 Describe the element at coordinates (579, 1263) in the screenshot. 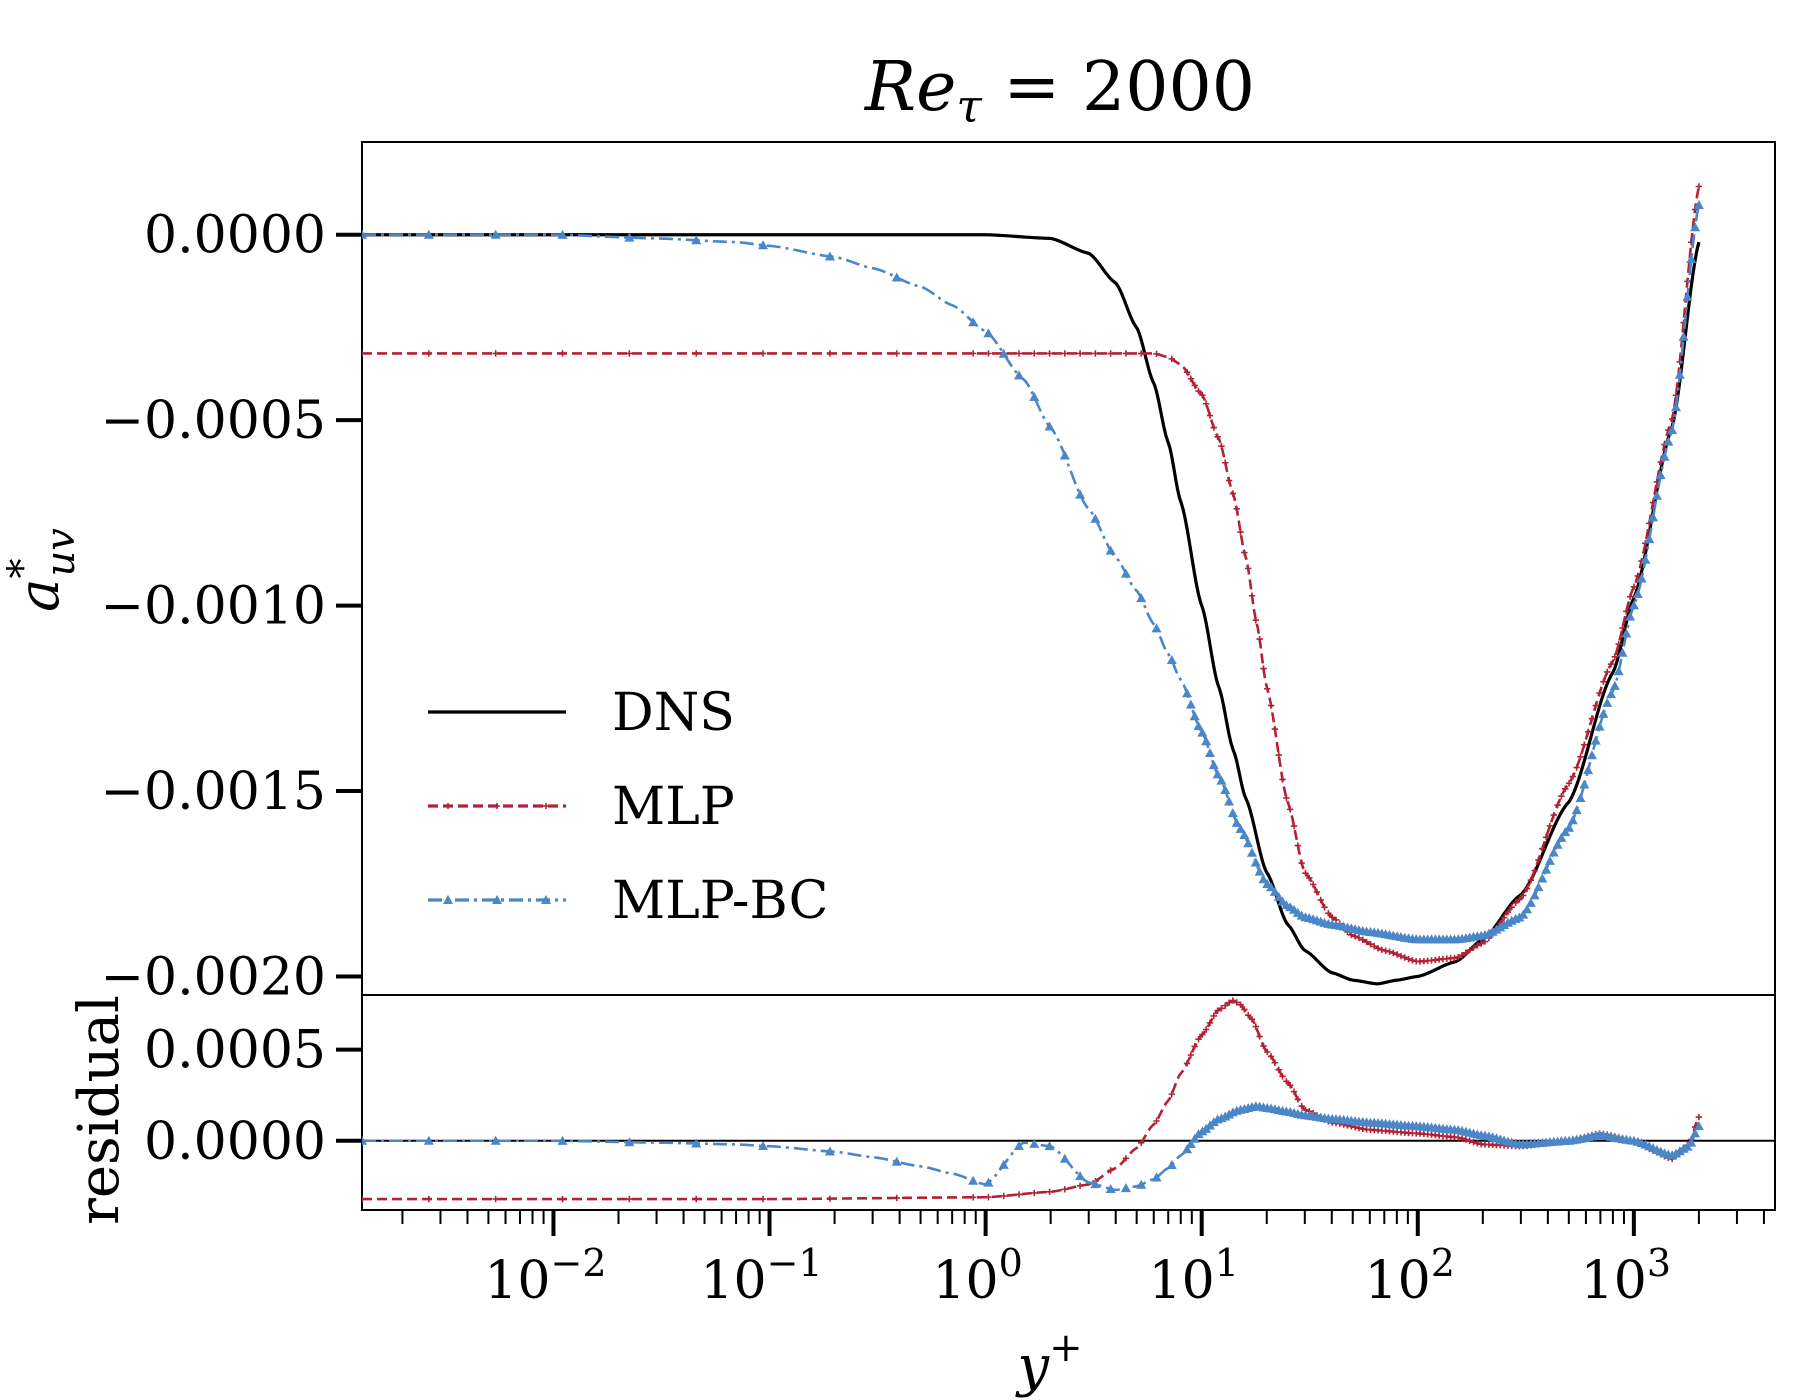

I see `x-tick-exponent: −2` at that location.